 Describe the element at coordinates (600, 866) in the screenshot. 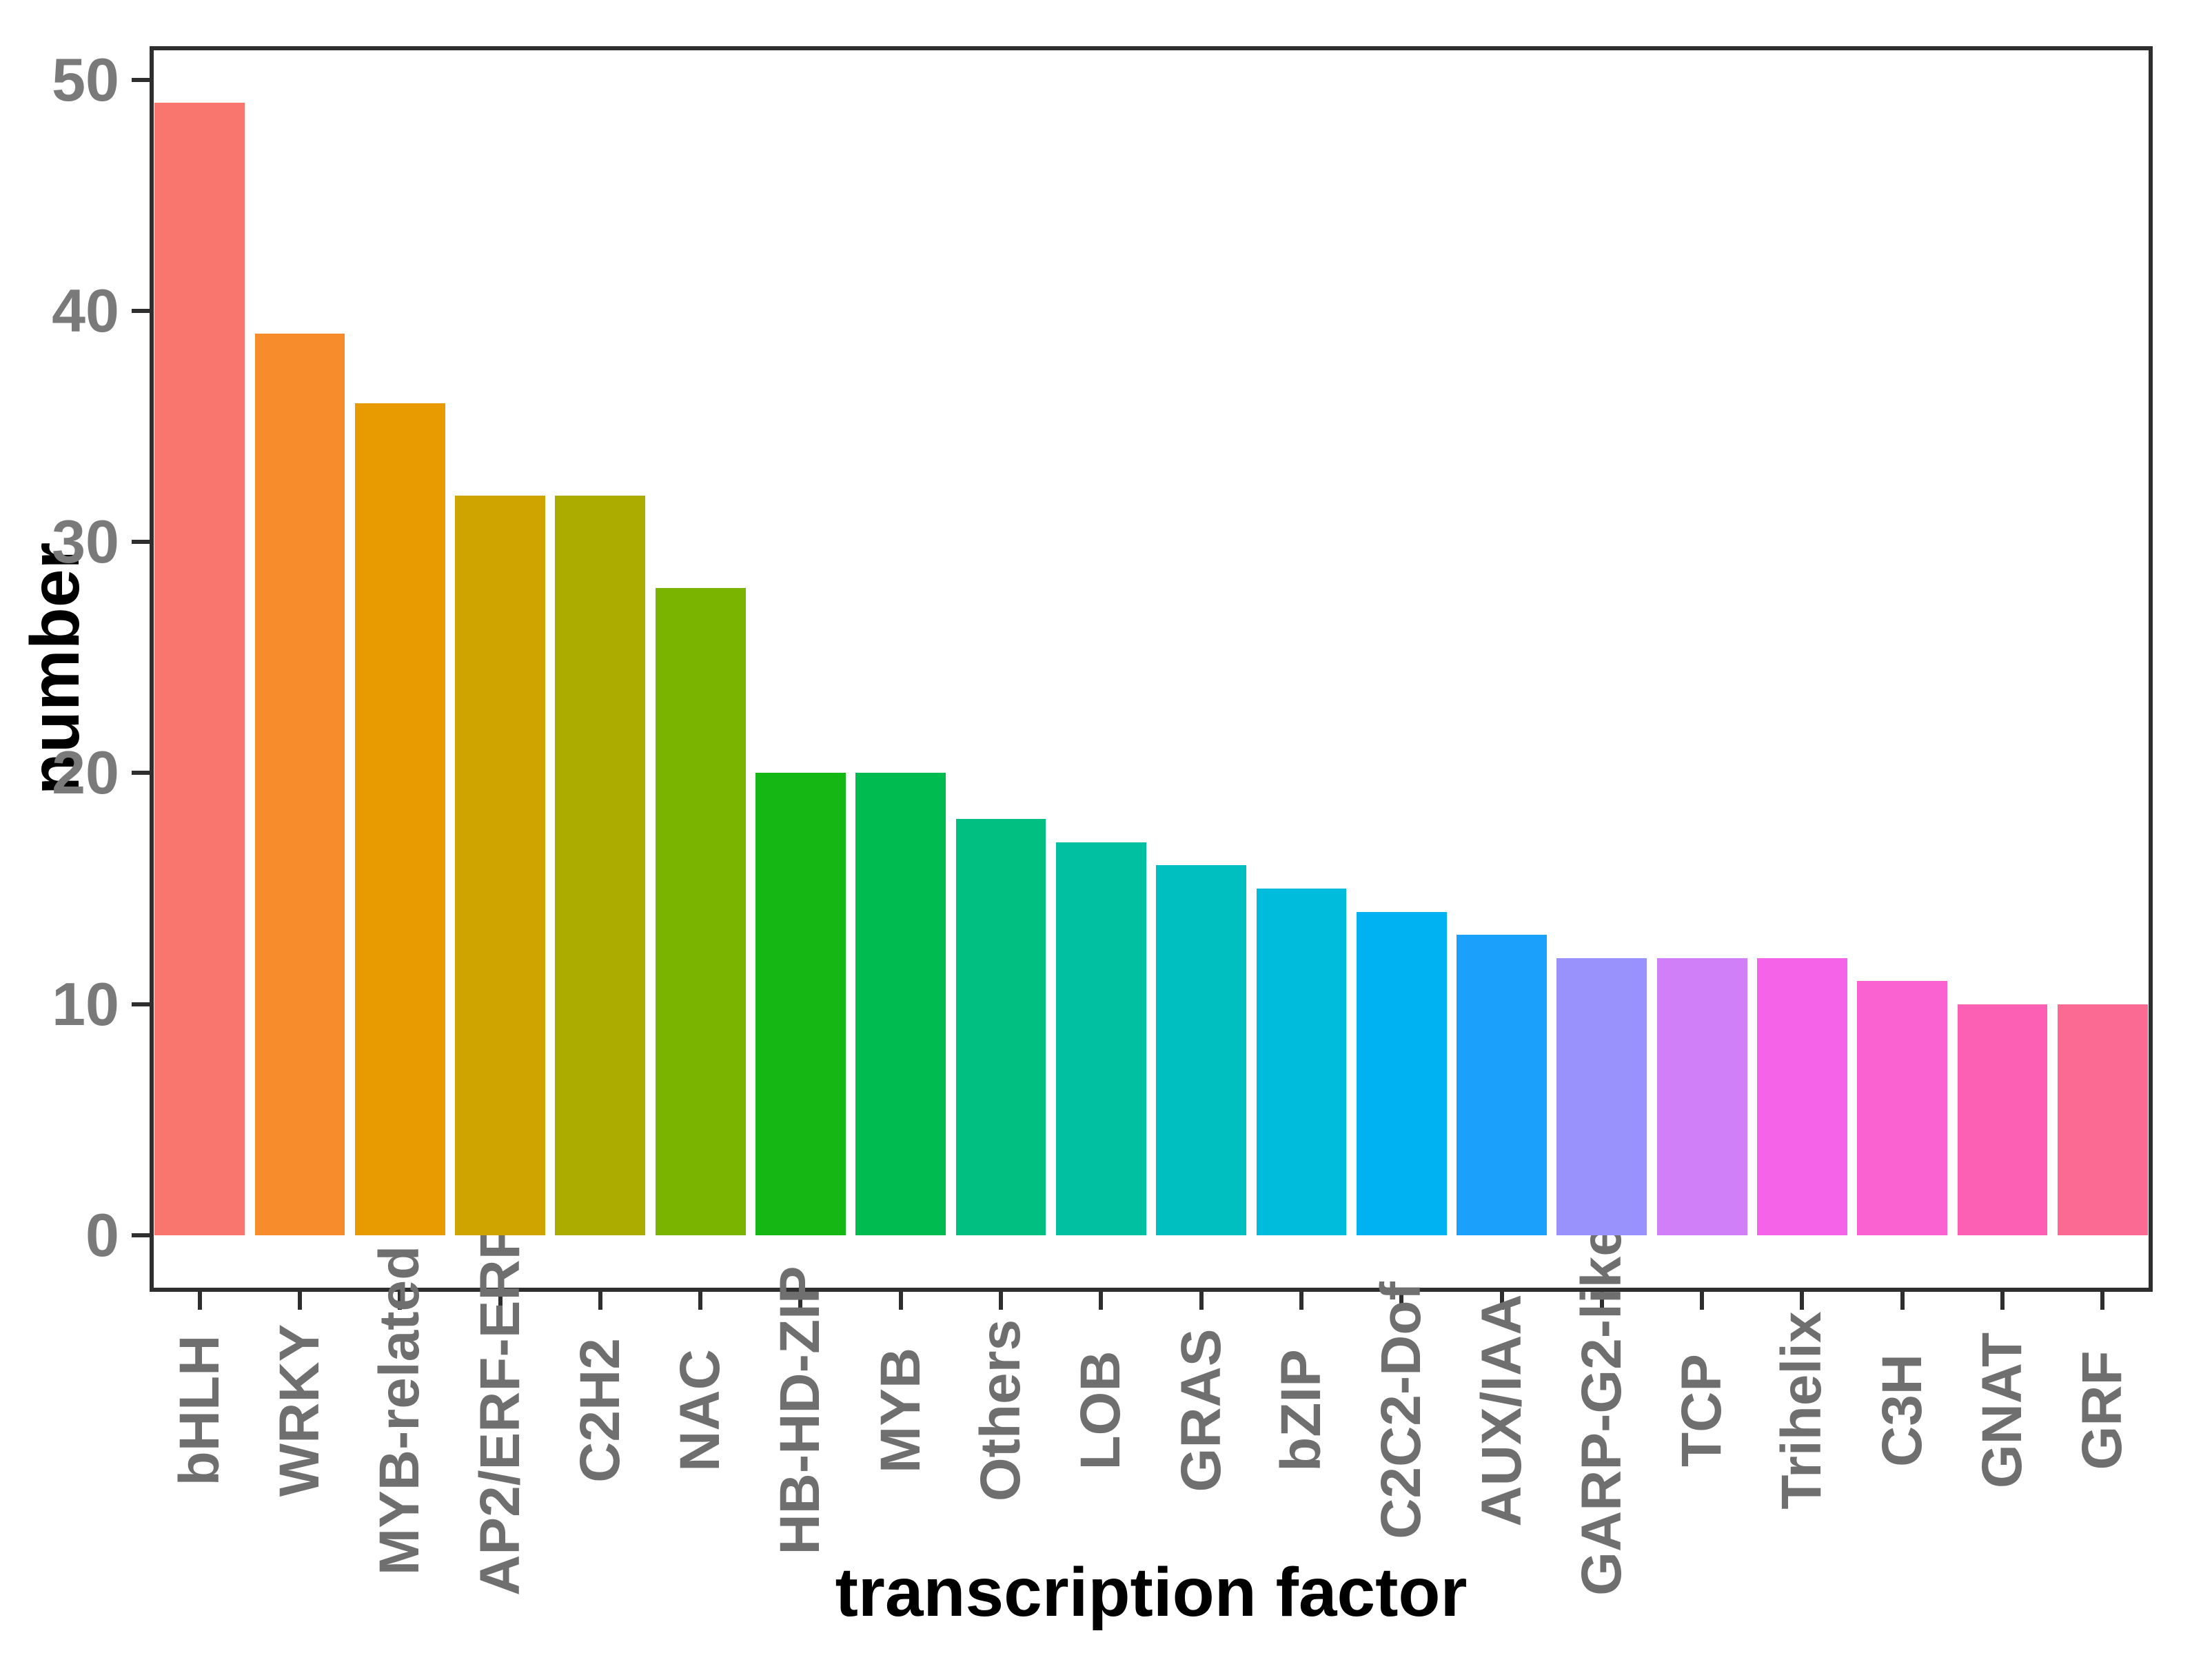

I see `bar-C2H2` at that location.